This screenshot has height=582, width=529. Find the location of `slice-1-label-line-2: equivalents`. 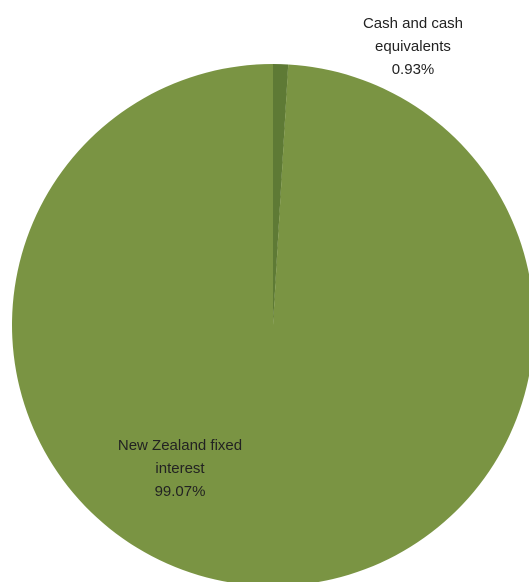

slice-1-label-line-2: equivalents is located at coordinates (413, 46).